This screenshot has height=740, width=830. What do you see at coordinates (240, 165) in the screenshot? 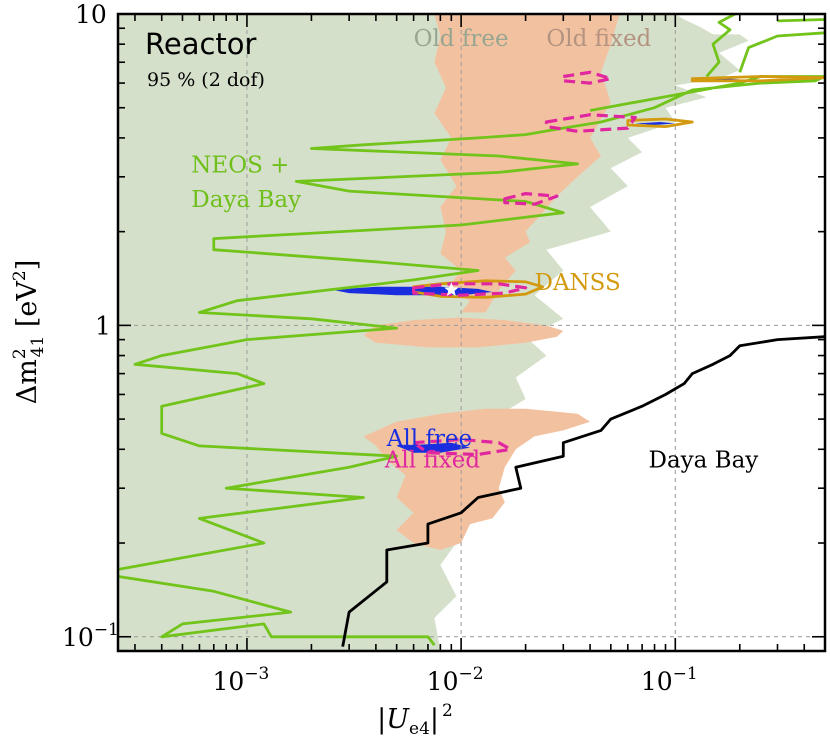
I see `label-neos-line1: NEOS +` at bounding box center [240, 165].